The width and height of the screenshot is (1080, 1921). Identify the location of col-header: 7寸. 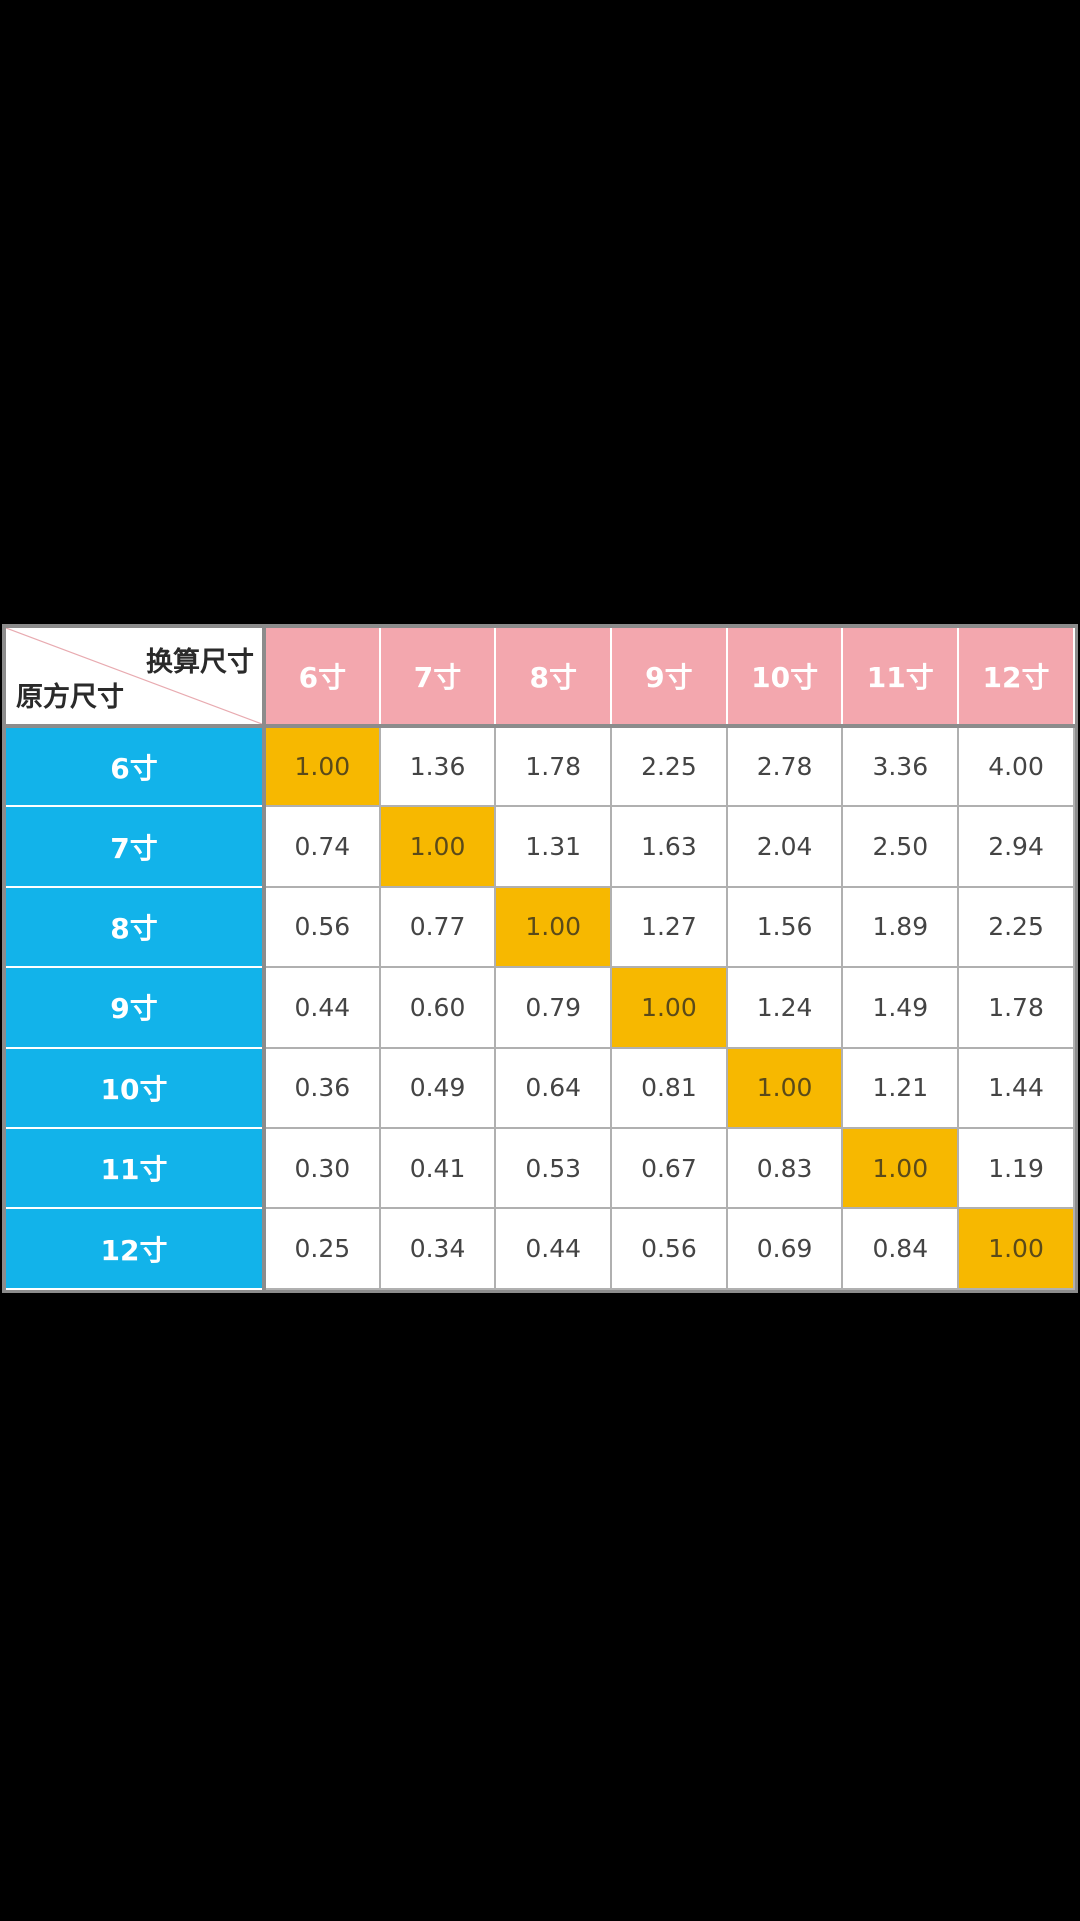
(437, 678).